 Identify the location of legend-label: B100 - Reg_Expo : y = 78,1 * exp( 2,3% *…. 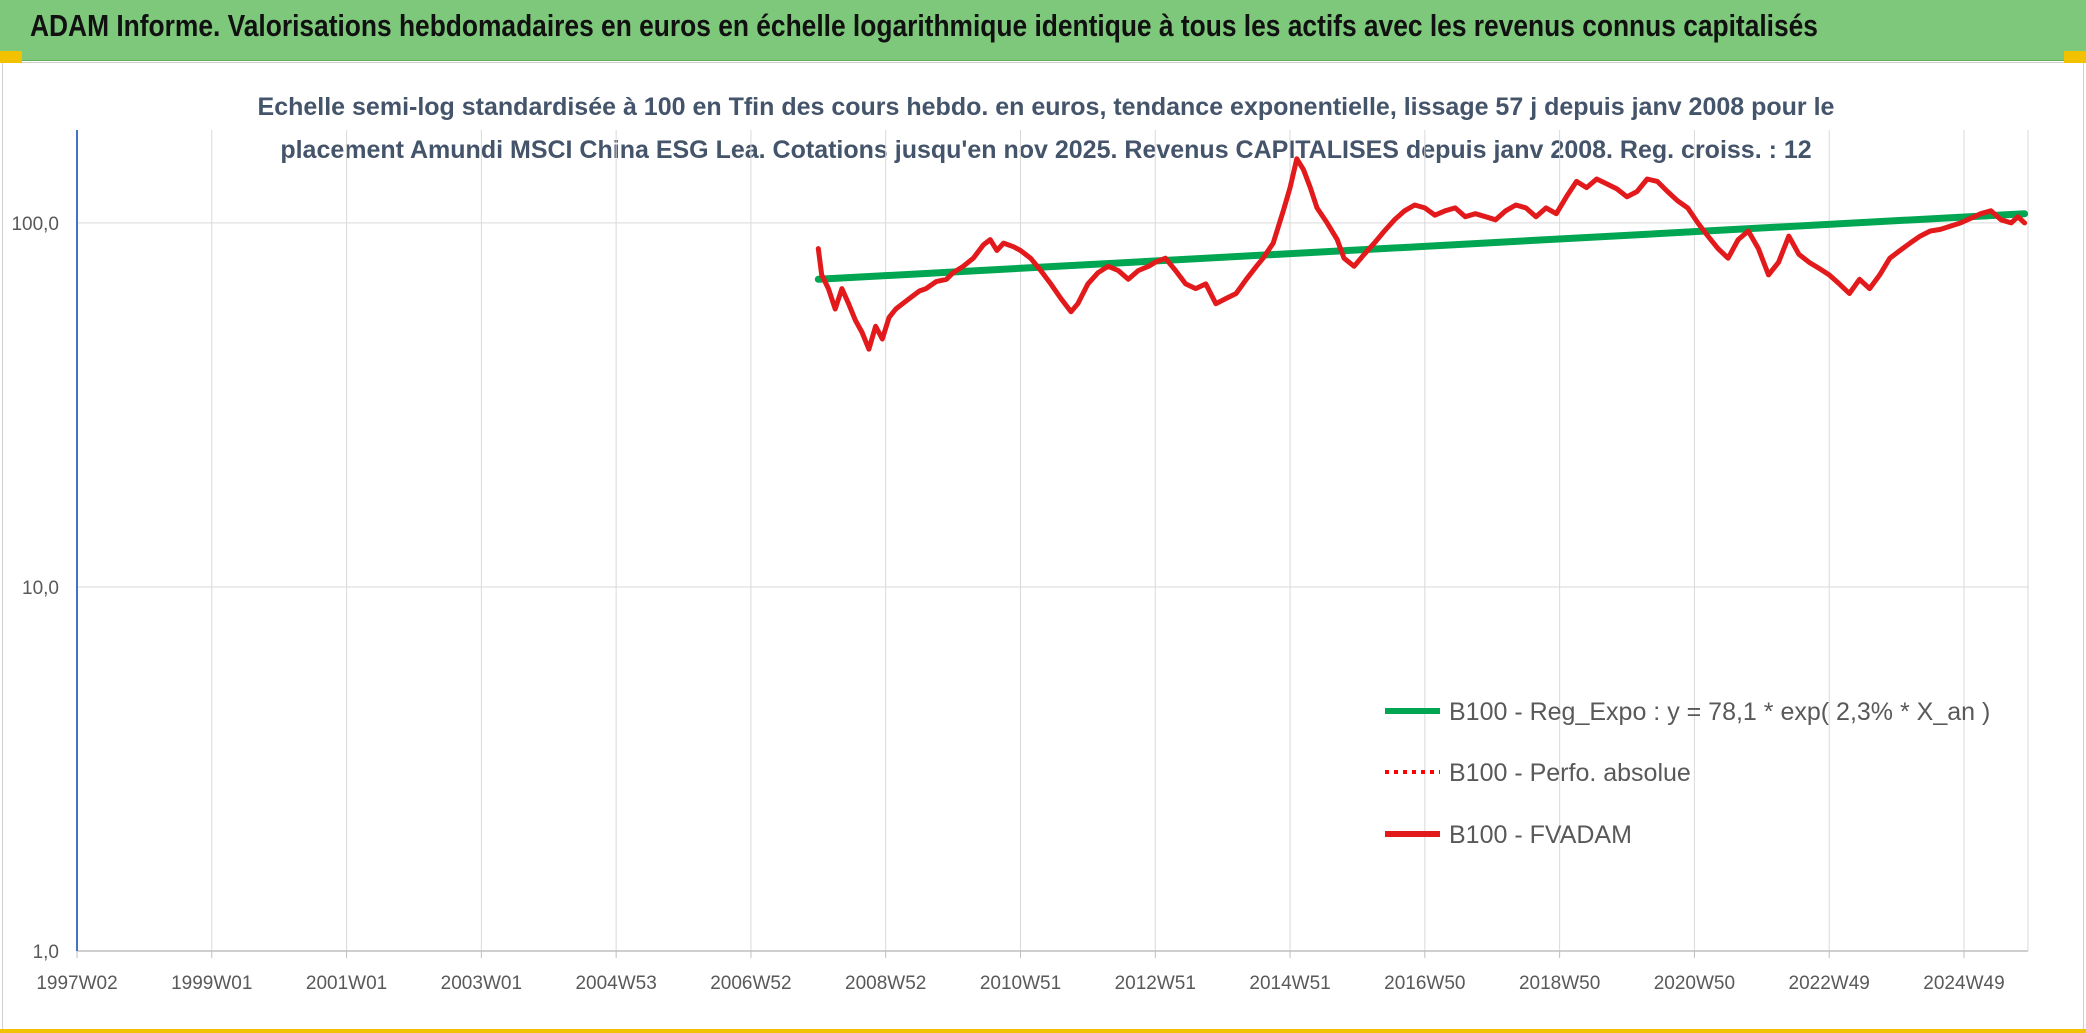
(1719, 712).